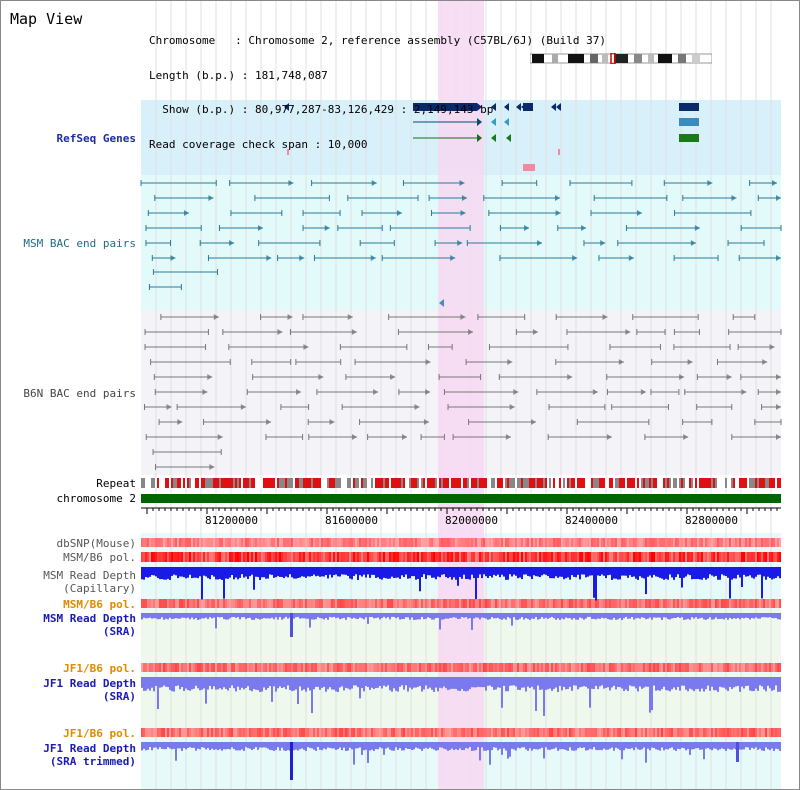 The width and height of the screenshot is (800, 790). What do you see at coordinates (99, 668) in the screenshot?
I see `jf1-b6-pol-label: JF1/B6 pol.` at bounding box center [99, 668].